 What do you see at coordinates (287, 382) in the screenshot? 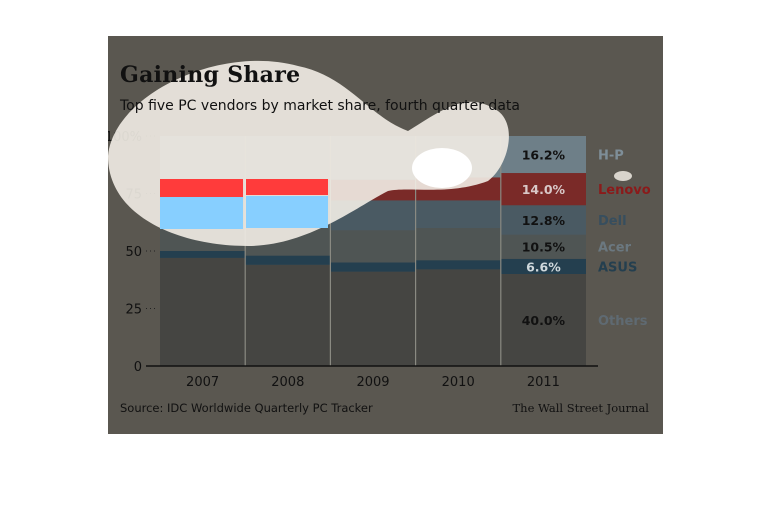
I see `x-tick-label: 2008` at bounding box center [287, 382].